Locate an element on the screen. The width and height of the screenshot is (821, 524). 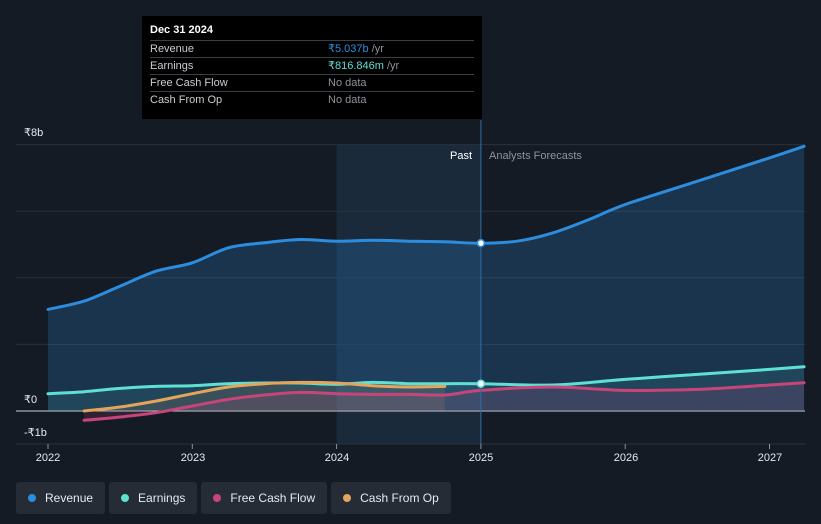
legend-item-earnings: Earnings is located at coordinates (153, 498).